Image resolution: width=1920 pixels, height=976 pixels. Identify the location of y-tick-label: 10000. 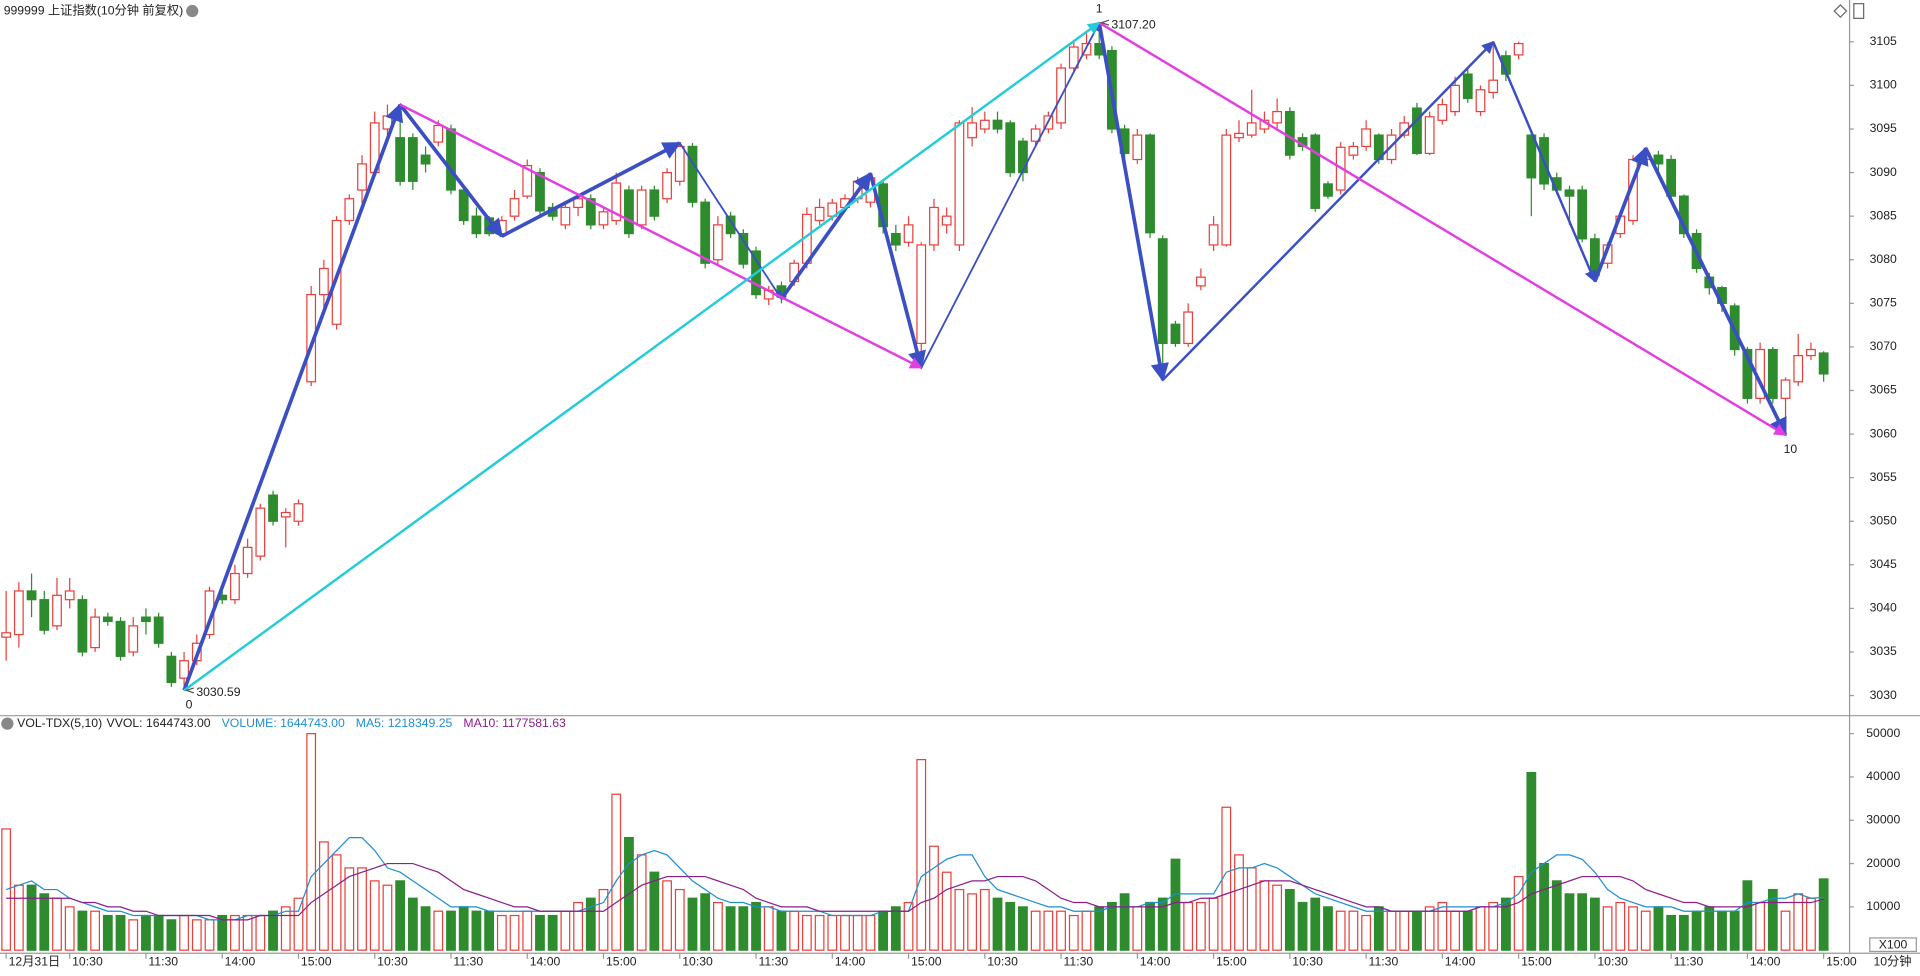
(1883, 906).